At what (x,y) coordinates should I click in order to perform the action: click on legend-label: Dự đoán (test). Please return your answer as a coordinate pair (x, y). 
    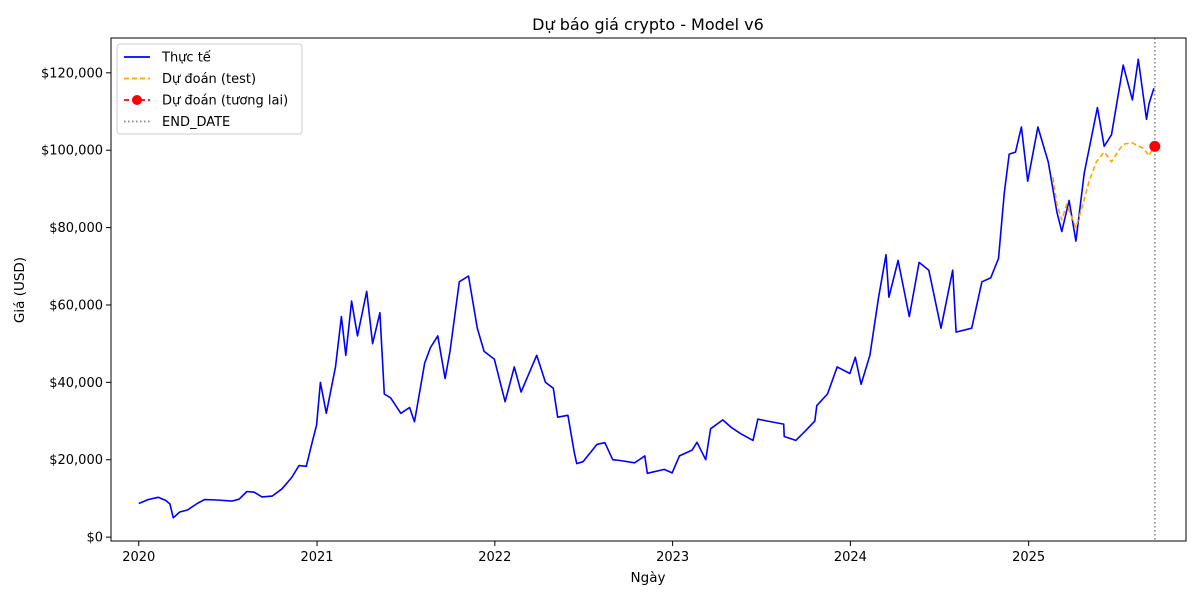
    Looking at the image, I should click on (209, 79).